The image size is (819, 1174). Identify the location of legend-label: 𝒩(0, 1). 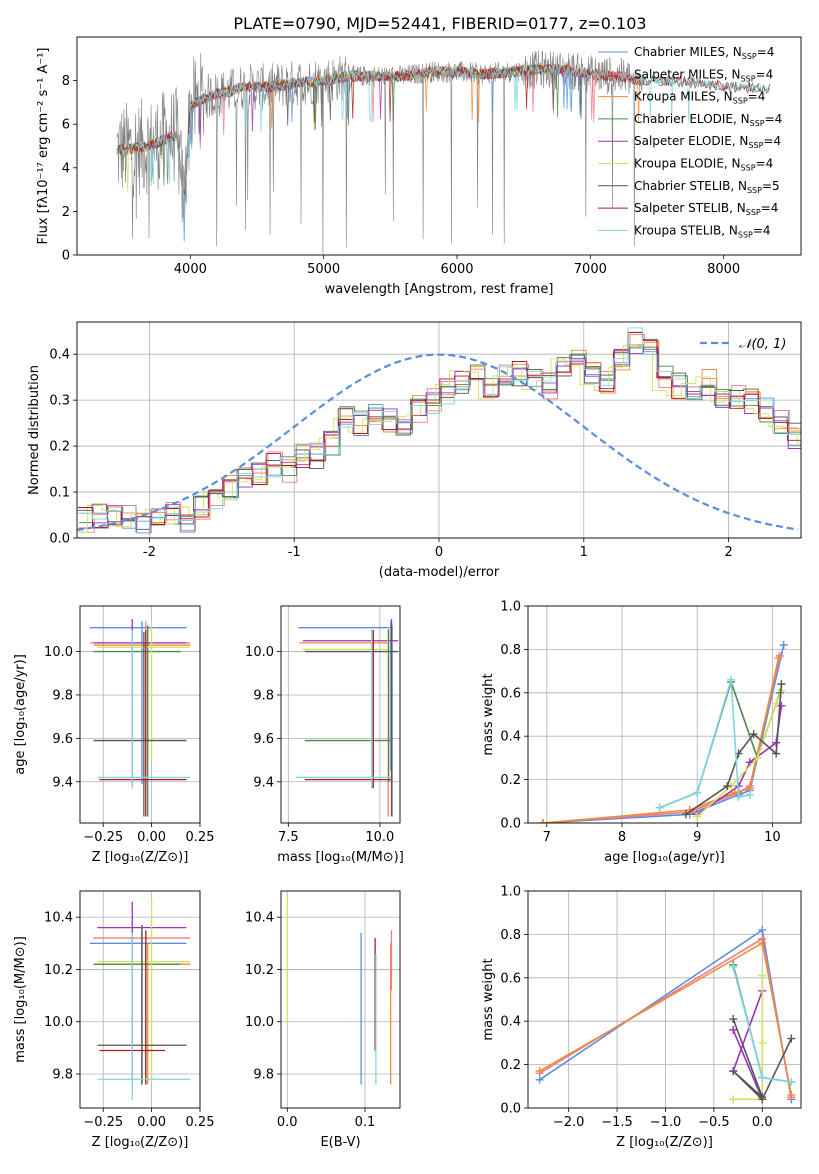
(762, 344).